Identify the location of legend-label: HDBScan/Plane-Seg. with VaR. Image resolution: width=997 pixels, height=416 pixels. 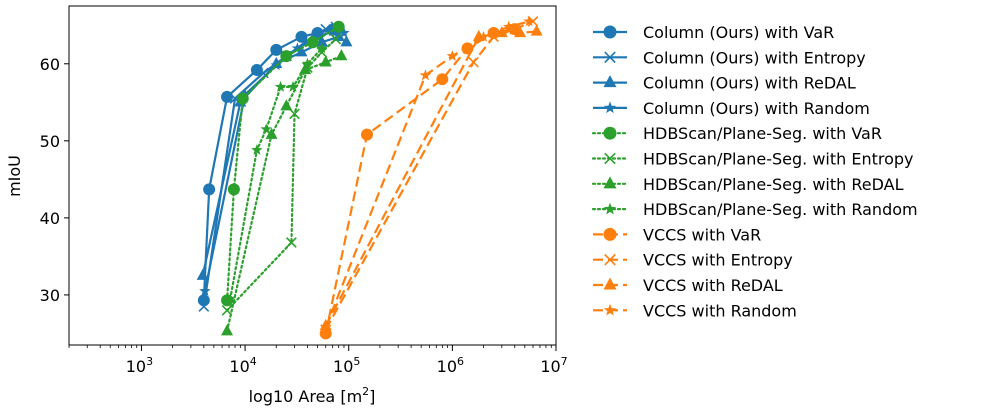
(762, 133).